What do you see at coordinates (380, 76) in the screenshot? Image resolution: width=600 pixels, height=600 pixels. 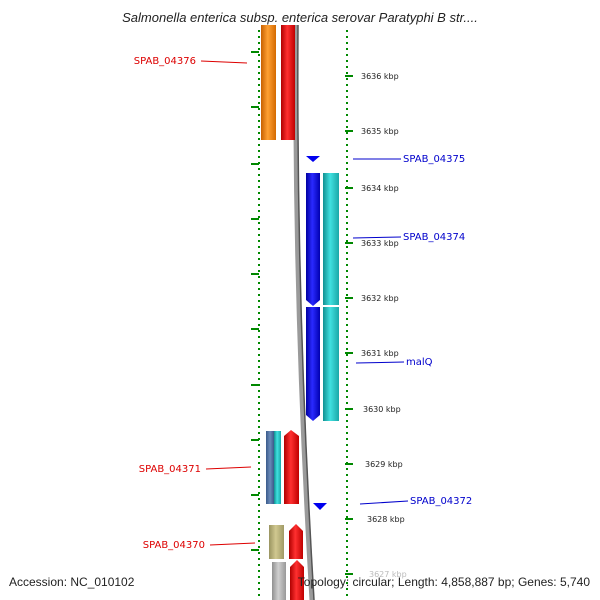 I see `scale-label: 3636 kbp` at bounding box center [380, 76].